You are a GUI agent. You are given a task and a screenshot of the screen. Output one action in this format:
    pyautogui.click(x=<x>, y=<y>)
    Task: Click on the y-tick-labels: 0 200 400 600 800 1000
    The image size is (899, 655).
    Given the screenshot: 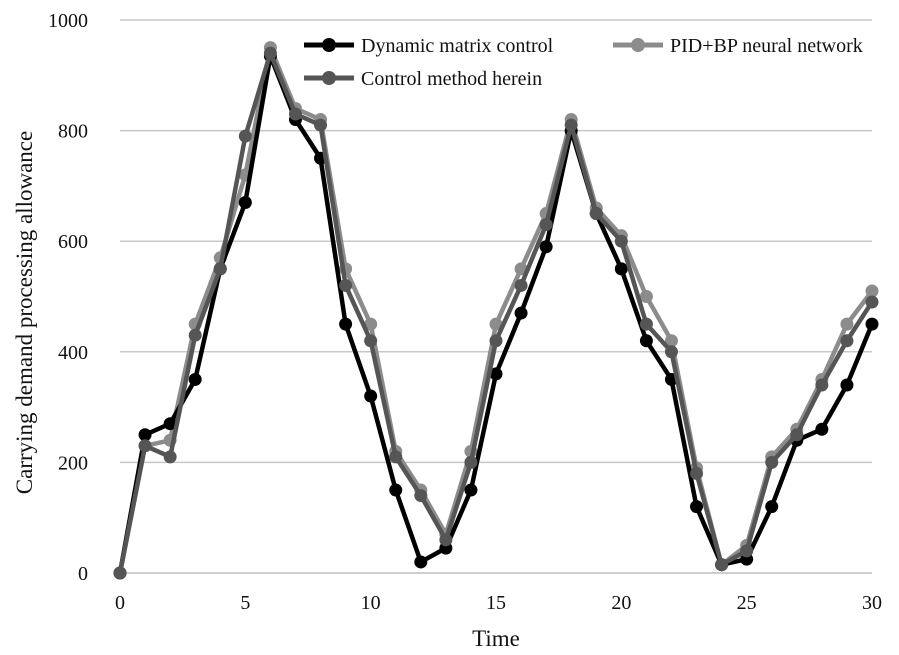 What is the action you would take?
    pyautogui.click(x=68, y=297)
    